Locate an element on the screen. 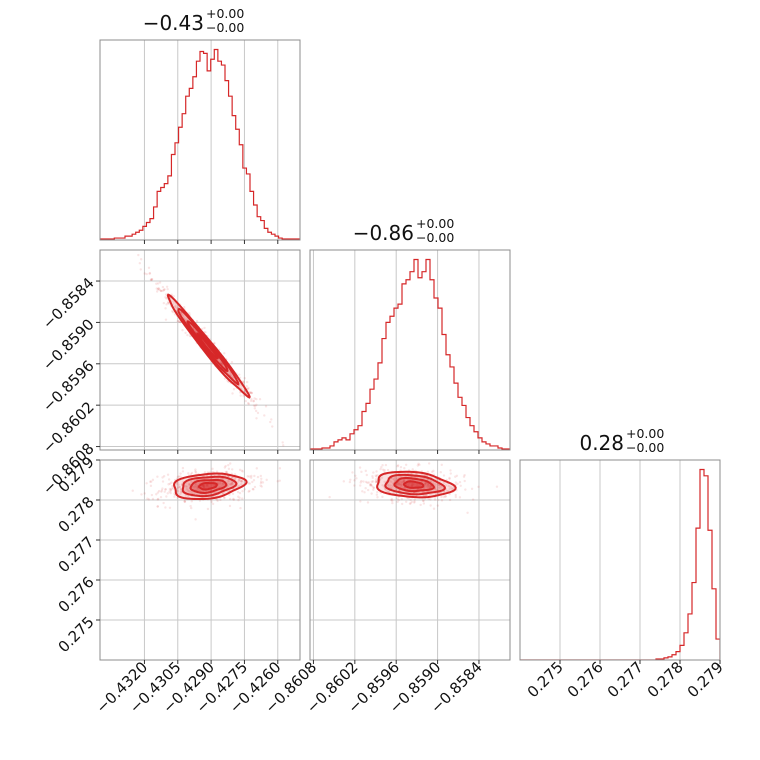 This screenshot has height=760, width=760. title-value: −0.86 is located at coordinates (383, 233).